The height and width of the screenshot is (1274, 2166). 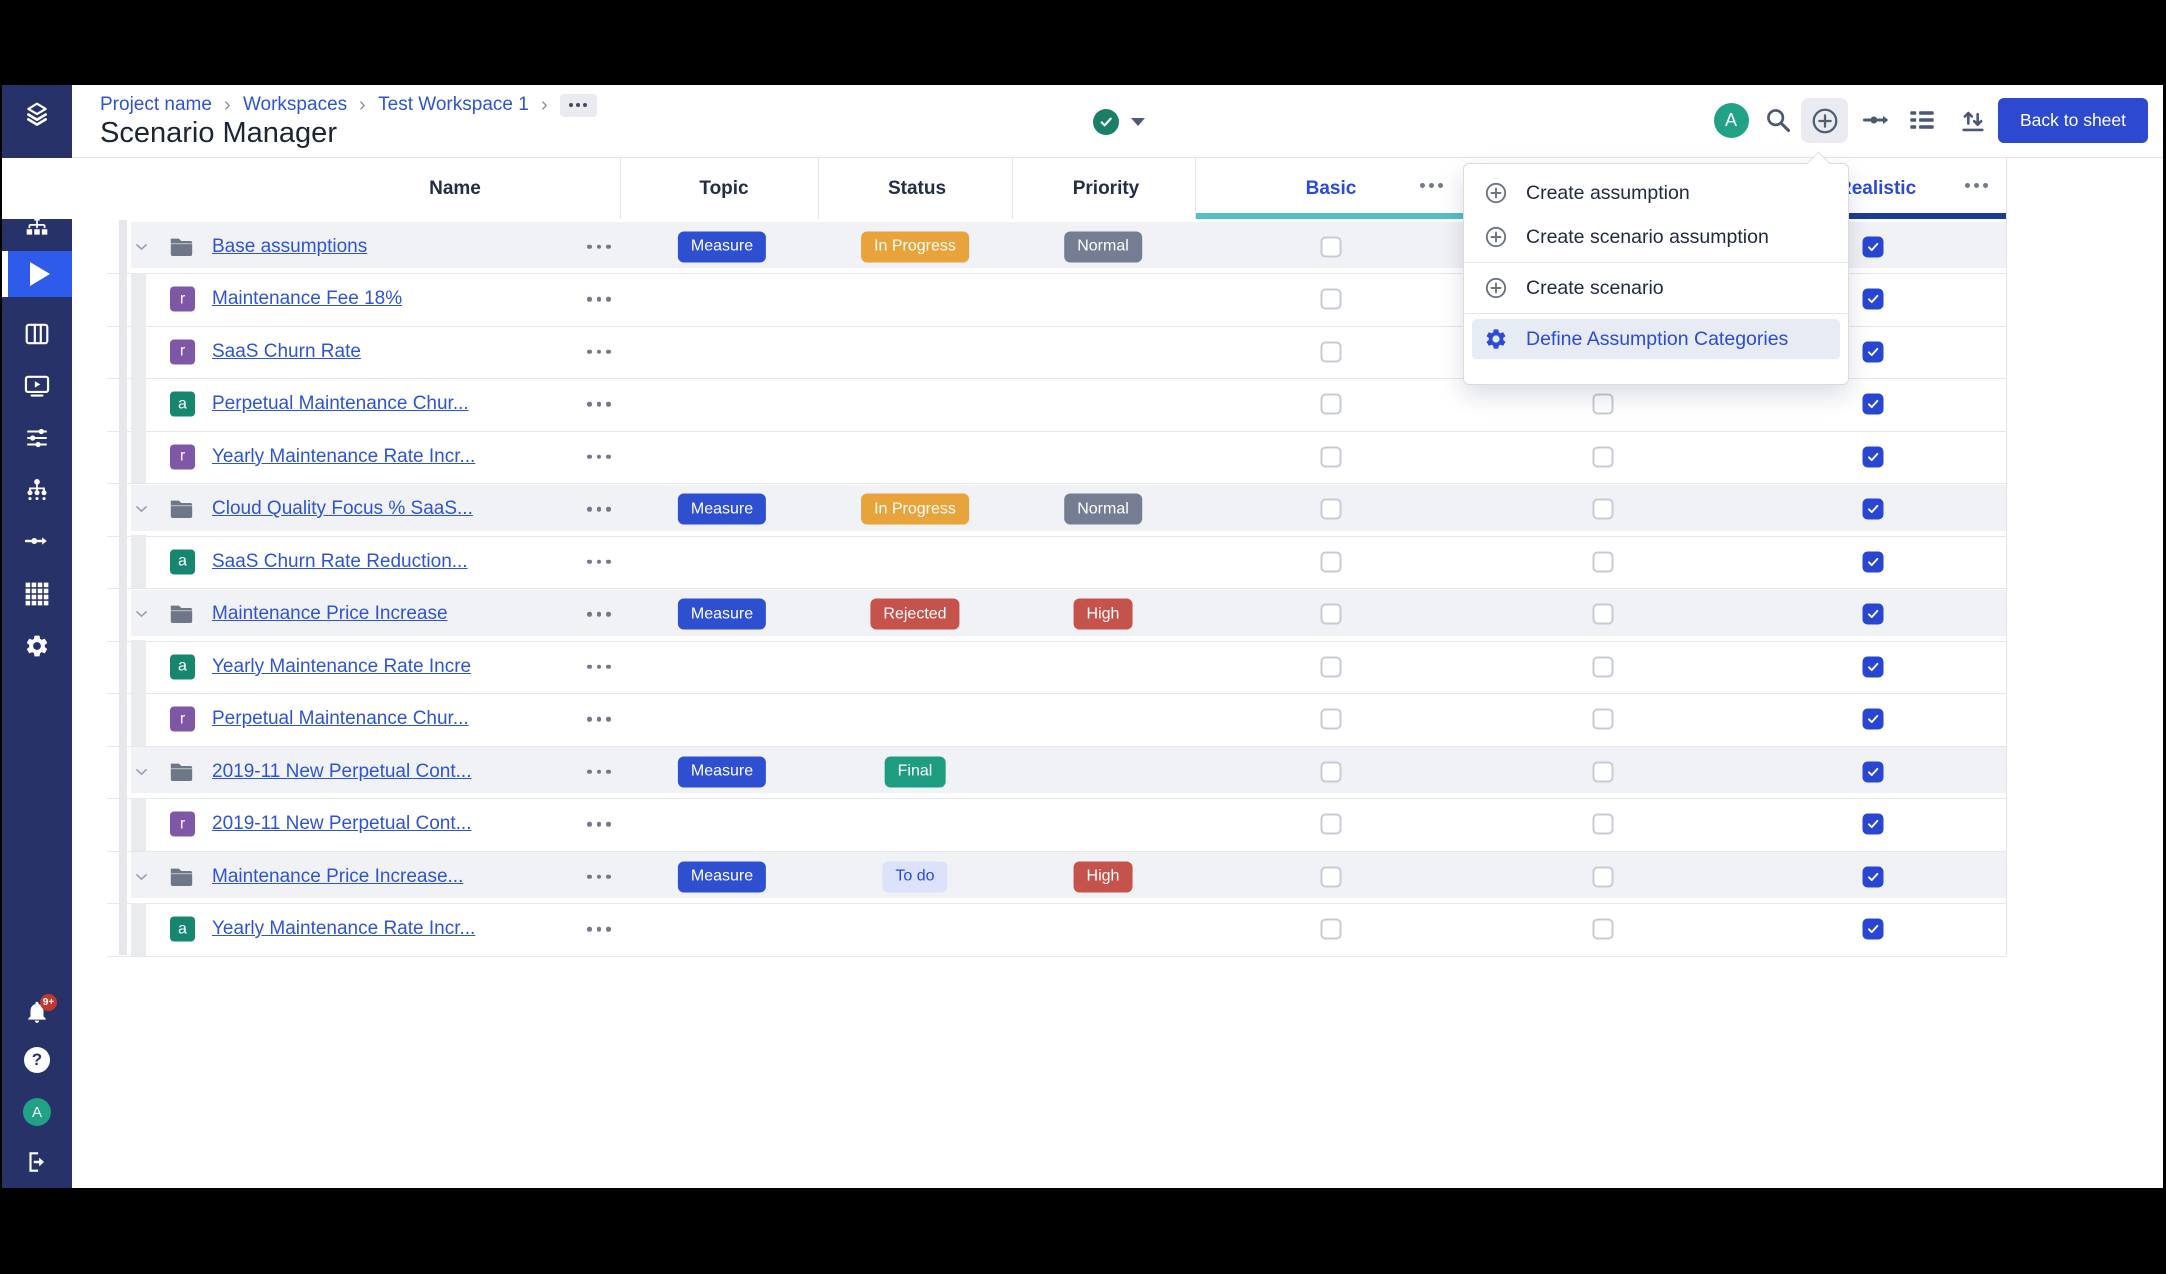 I want to click on breadcrumb-link-2: Workspaces, so click(x=295, y=104).